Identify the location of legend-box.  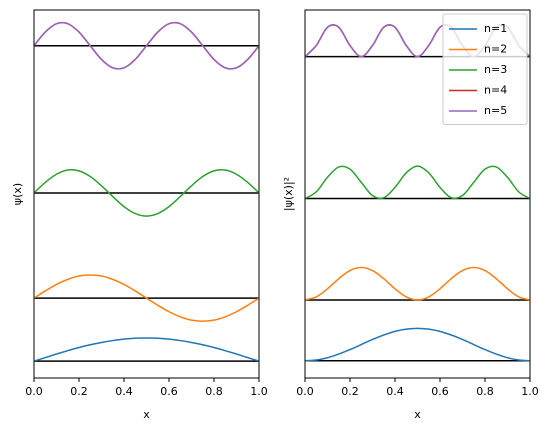
(485, 69).